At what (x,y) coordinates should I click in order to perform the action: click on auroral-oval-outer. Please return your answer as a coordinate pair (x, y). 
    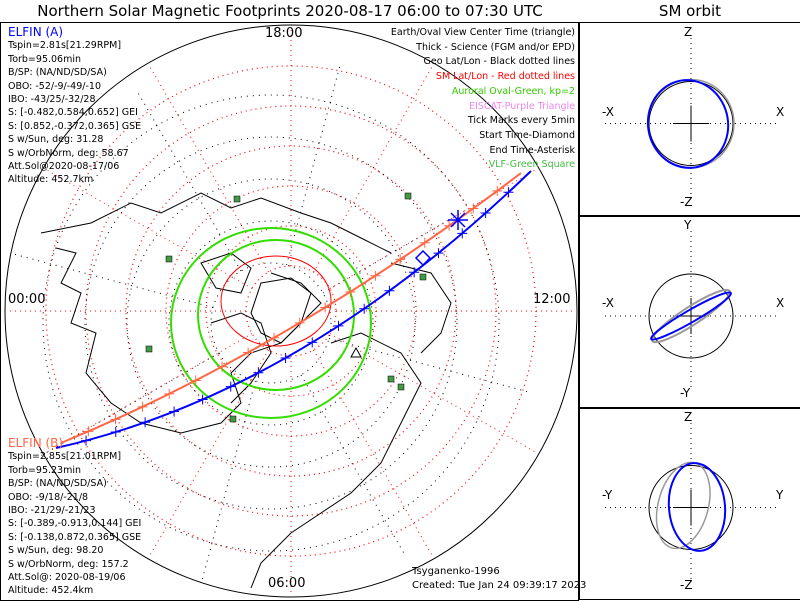
    Looking at the image, I should click on (271, 323).